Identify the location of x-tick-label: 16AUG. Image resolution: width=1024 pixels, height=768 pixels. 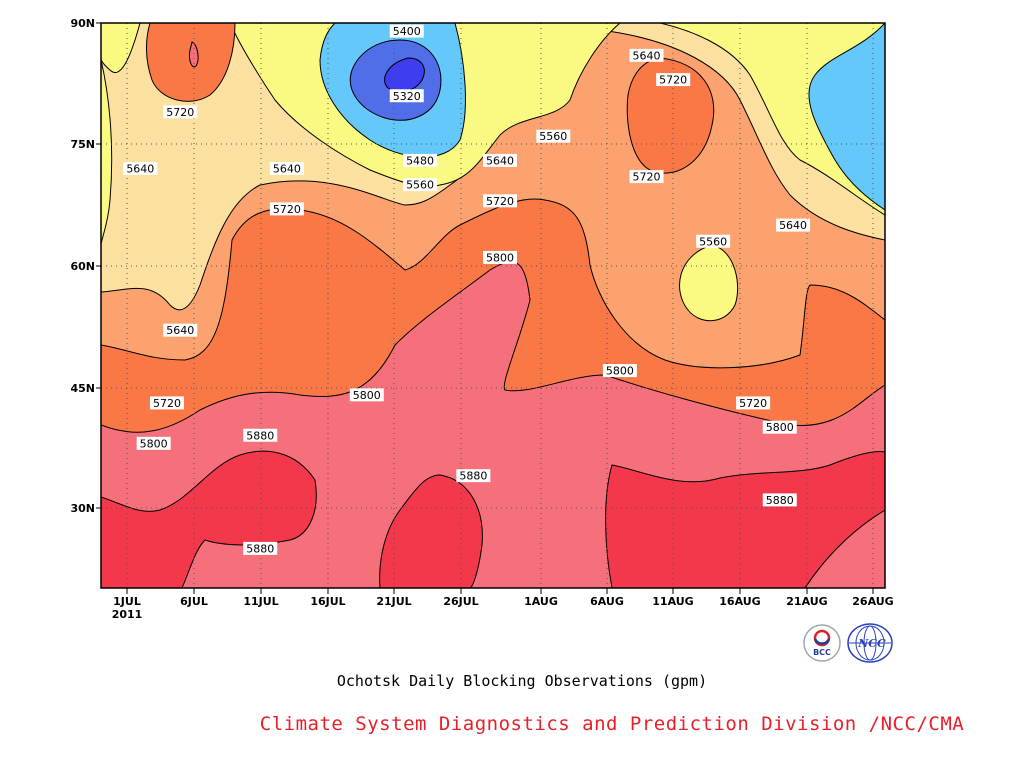
(739, 601).